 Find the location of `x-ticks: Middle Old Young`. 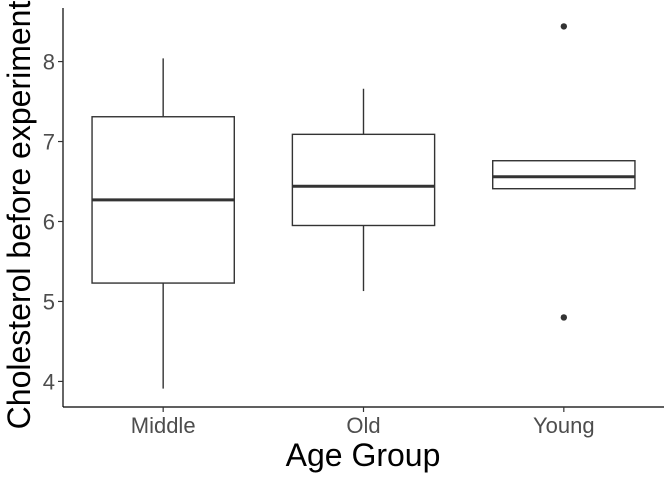

x-ticks: Middle Old Young is located at coordinates (363, 422).